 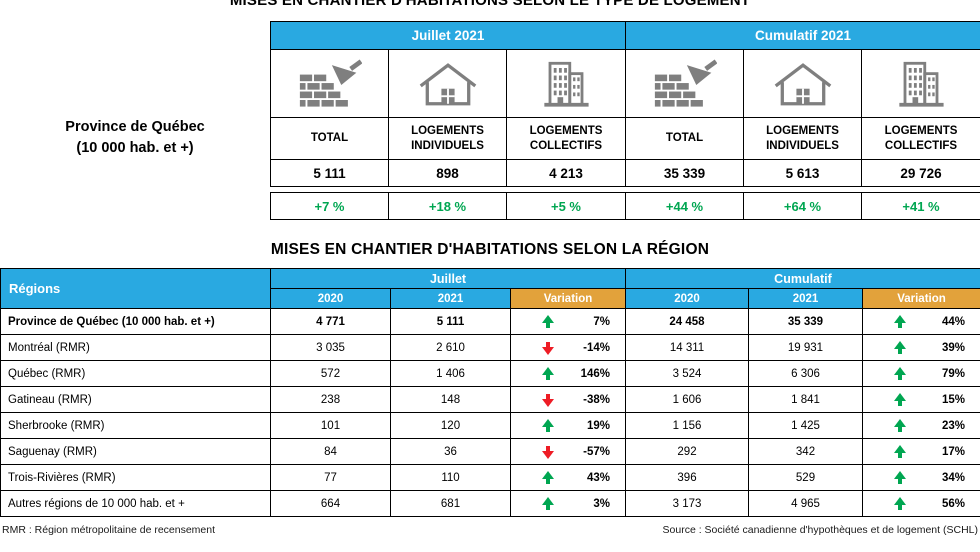 What do you see at coordinates (448, 35) in the screenshot?
I see `juillet-2021-group-header: Juillet 2021` at bounding box center [448, 35].